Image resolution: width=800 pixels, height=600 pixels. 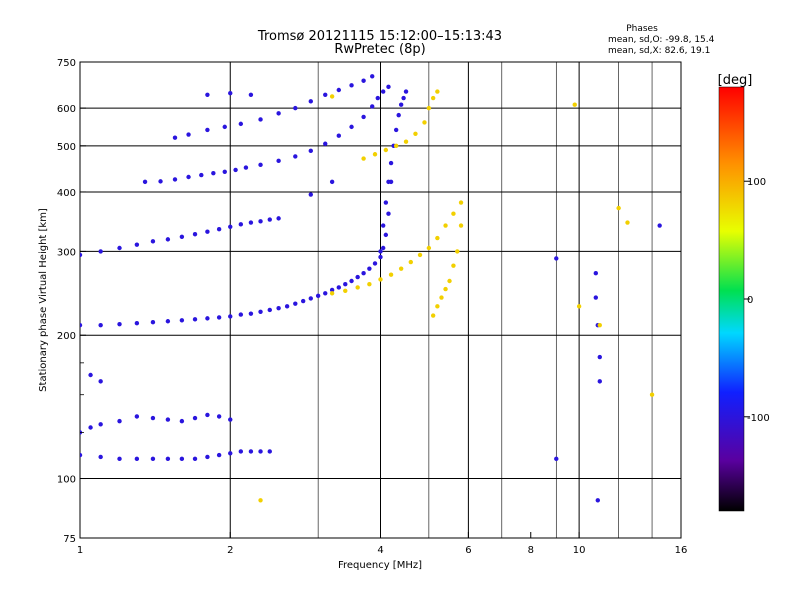 I want to click on y-tick-label: 400, so click(x=66, y=193).